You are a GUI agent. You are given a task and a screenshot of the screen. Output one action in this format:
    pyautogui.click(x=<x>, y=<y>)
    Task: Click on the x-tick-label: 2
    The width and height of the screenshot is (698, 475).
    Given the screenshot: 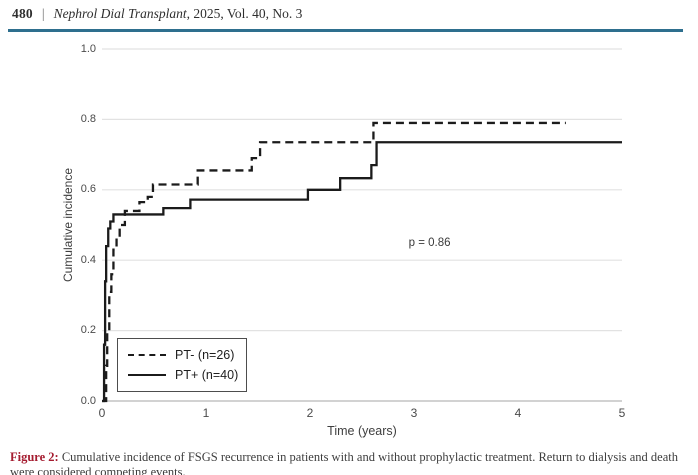 What is the action you would take?
    pyautogui.click(x=310, y=413)
    